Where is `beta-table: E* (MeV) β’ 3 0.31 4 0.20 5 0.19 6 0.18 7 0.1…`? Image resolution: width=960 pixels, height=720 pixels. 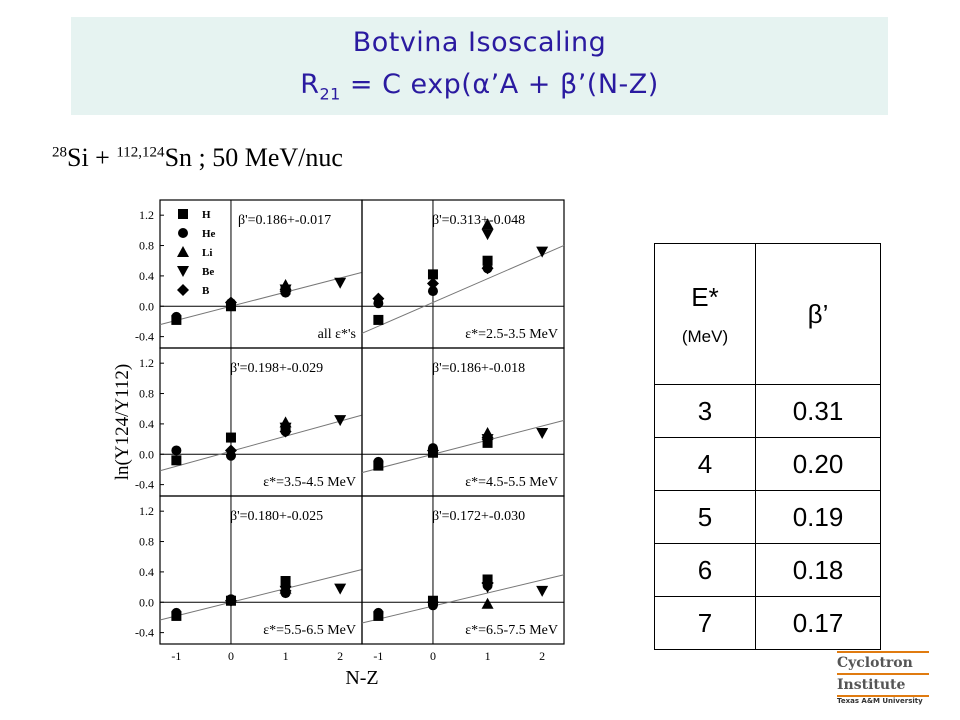
beta-table: E* (MeV) β’ 3 0.31 4 0.20 5 0.19 6 0.18 7 0.1… is located at coordinates (767, 446).